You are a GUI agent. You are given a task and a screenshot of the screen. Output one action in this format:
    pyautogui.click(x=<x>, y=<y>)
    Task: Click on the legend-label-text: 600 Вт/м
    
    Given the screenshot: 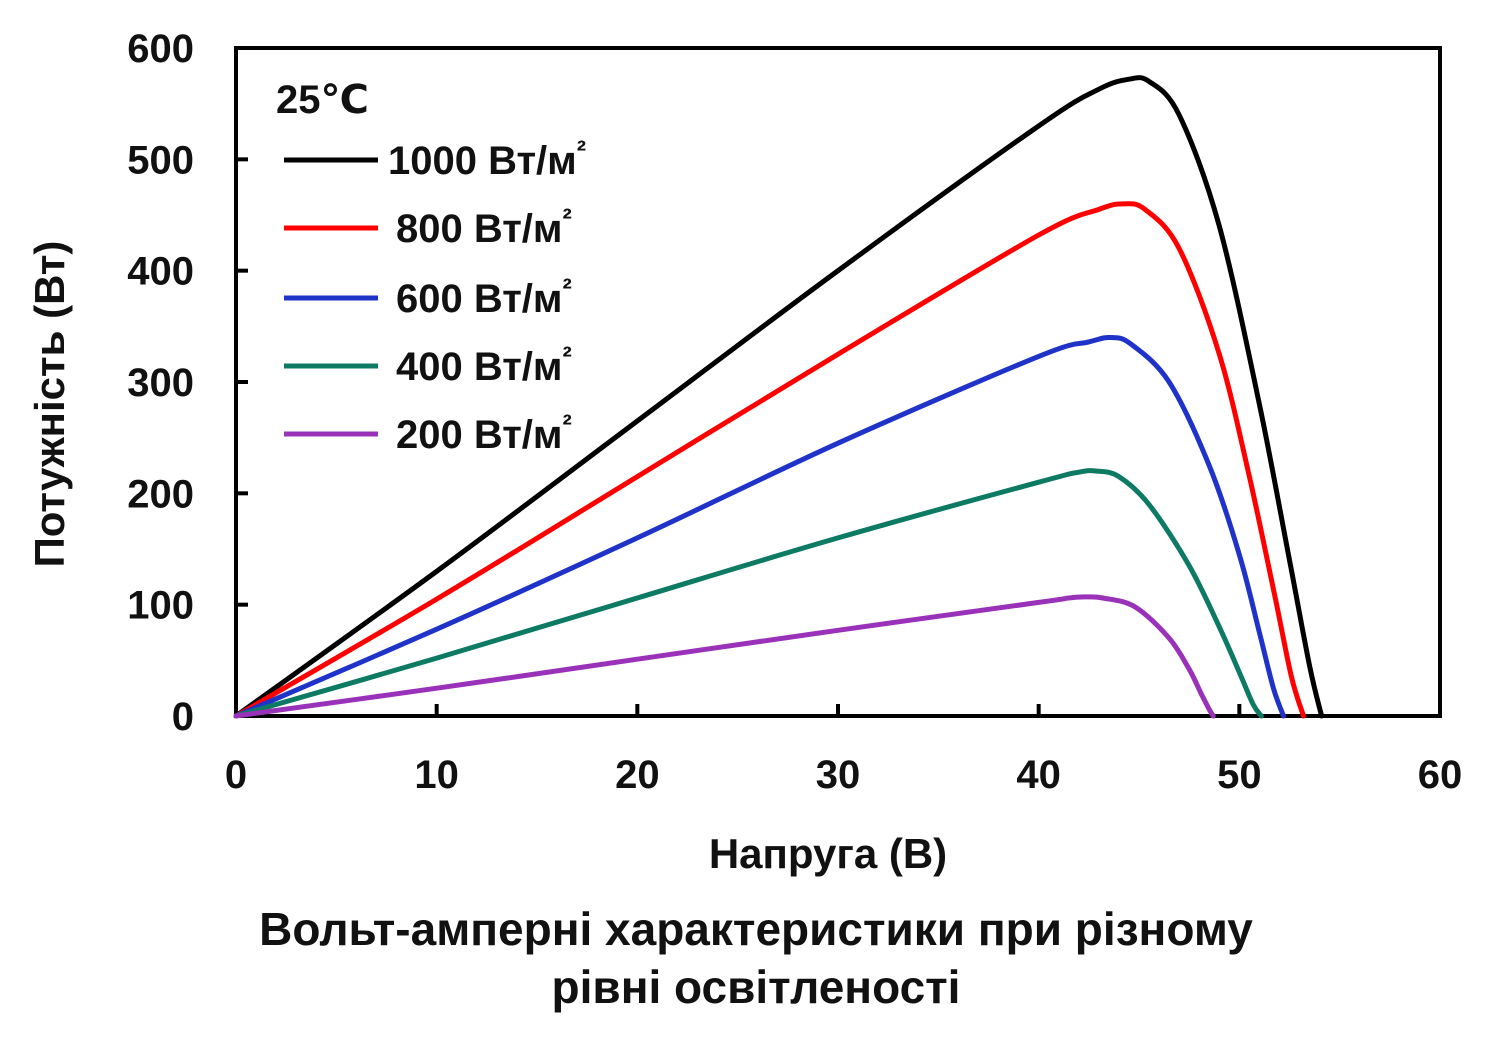 What is the action you would take?
    pyautogui.click(x=479, y=299)
    